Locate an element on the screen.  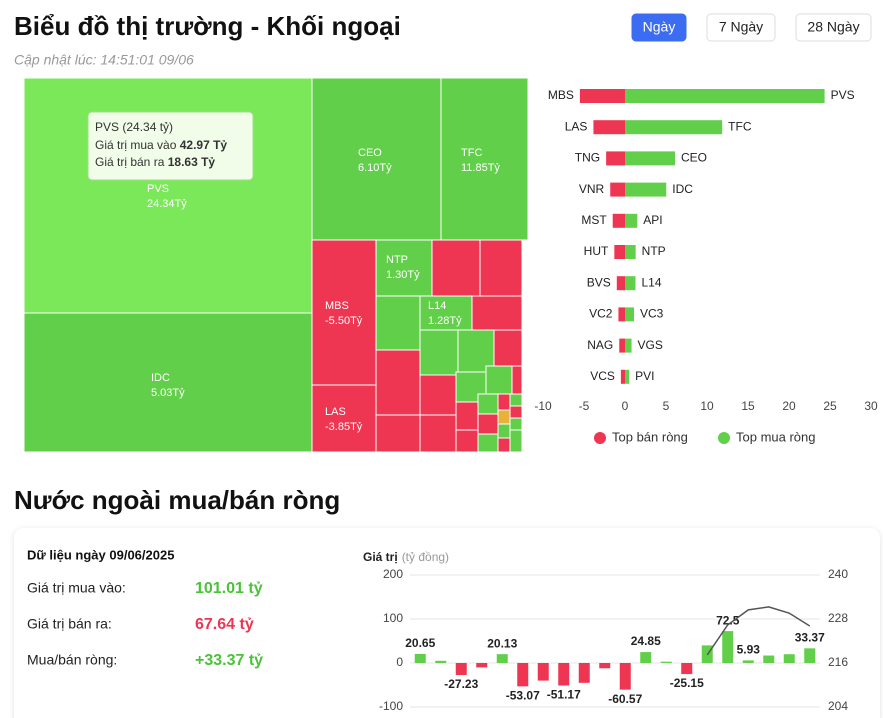
tooltip-box is located at coordinates (170, 146).